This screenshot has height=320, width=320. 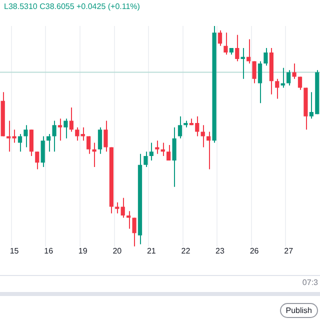 I want to click on text: Publish, so click(x=299, y=310).